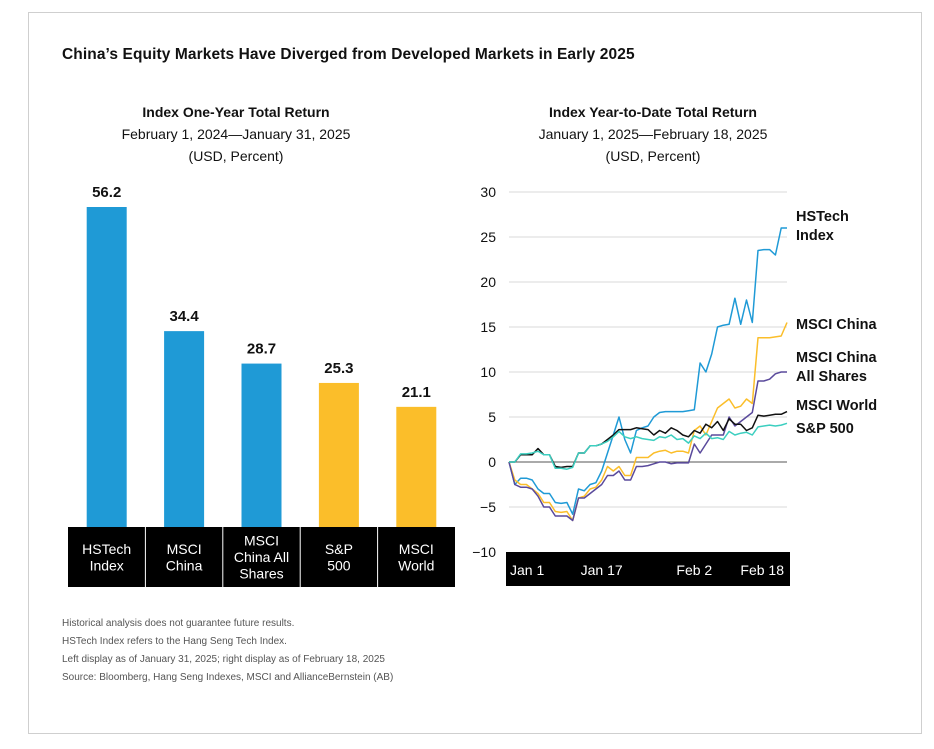 The height and width of the screenshot is (749, 934). I want to click on bar-category-label-3-1: 500, so click(339, 565).